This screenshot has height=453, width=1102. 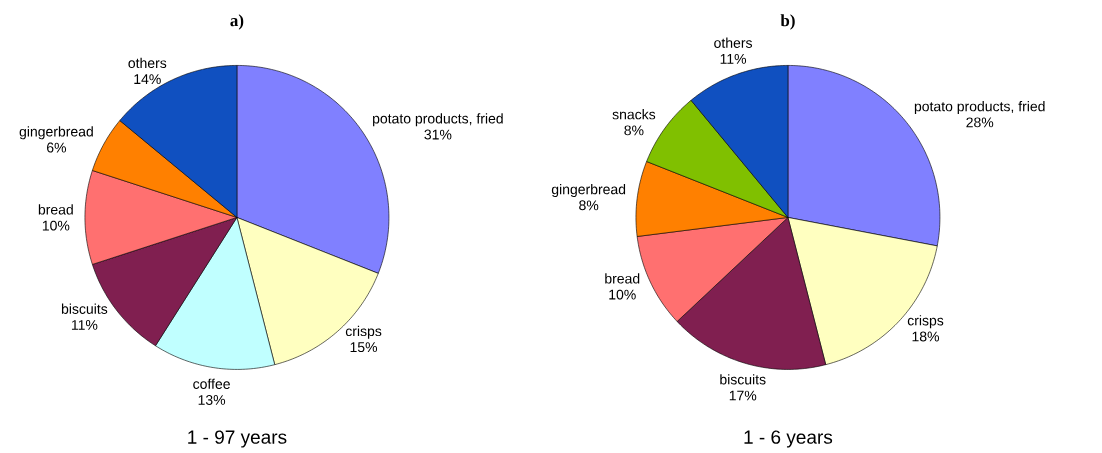 I want to click on data-label: 13%, so click(x=212, y=399).